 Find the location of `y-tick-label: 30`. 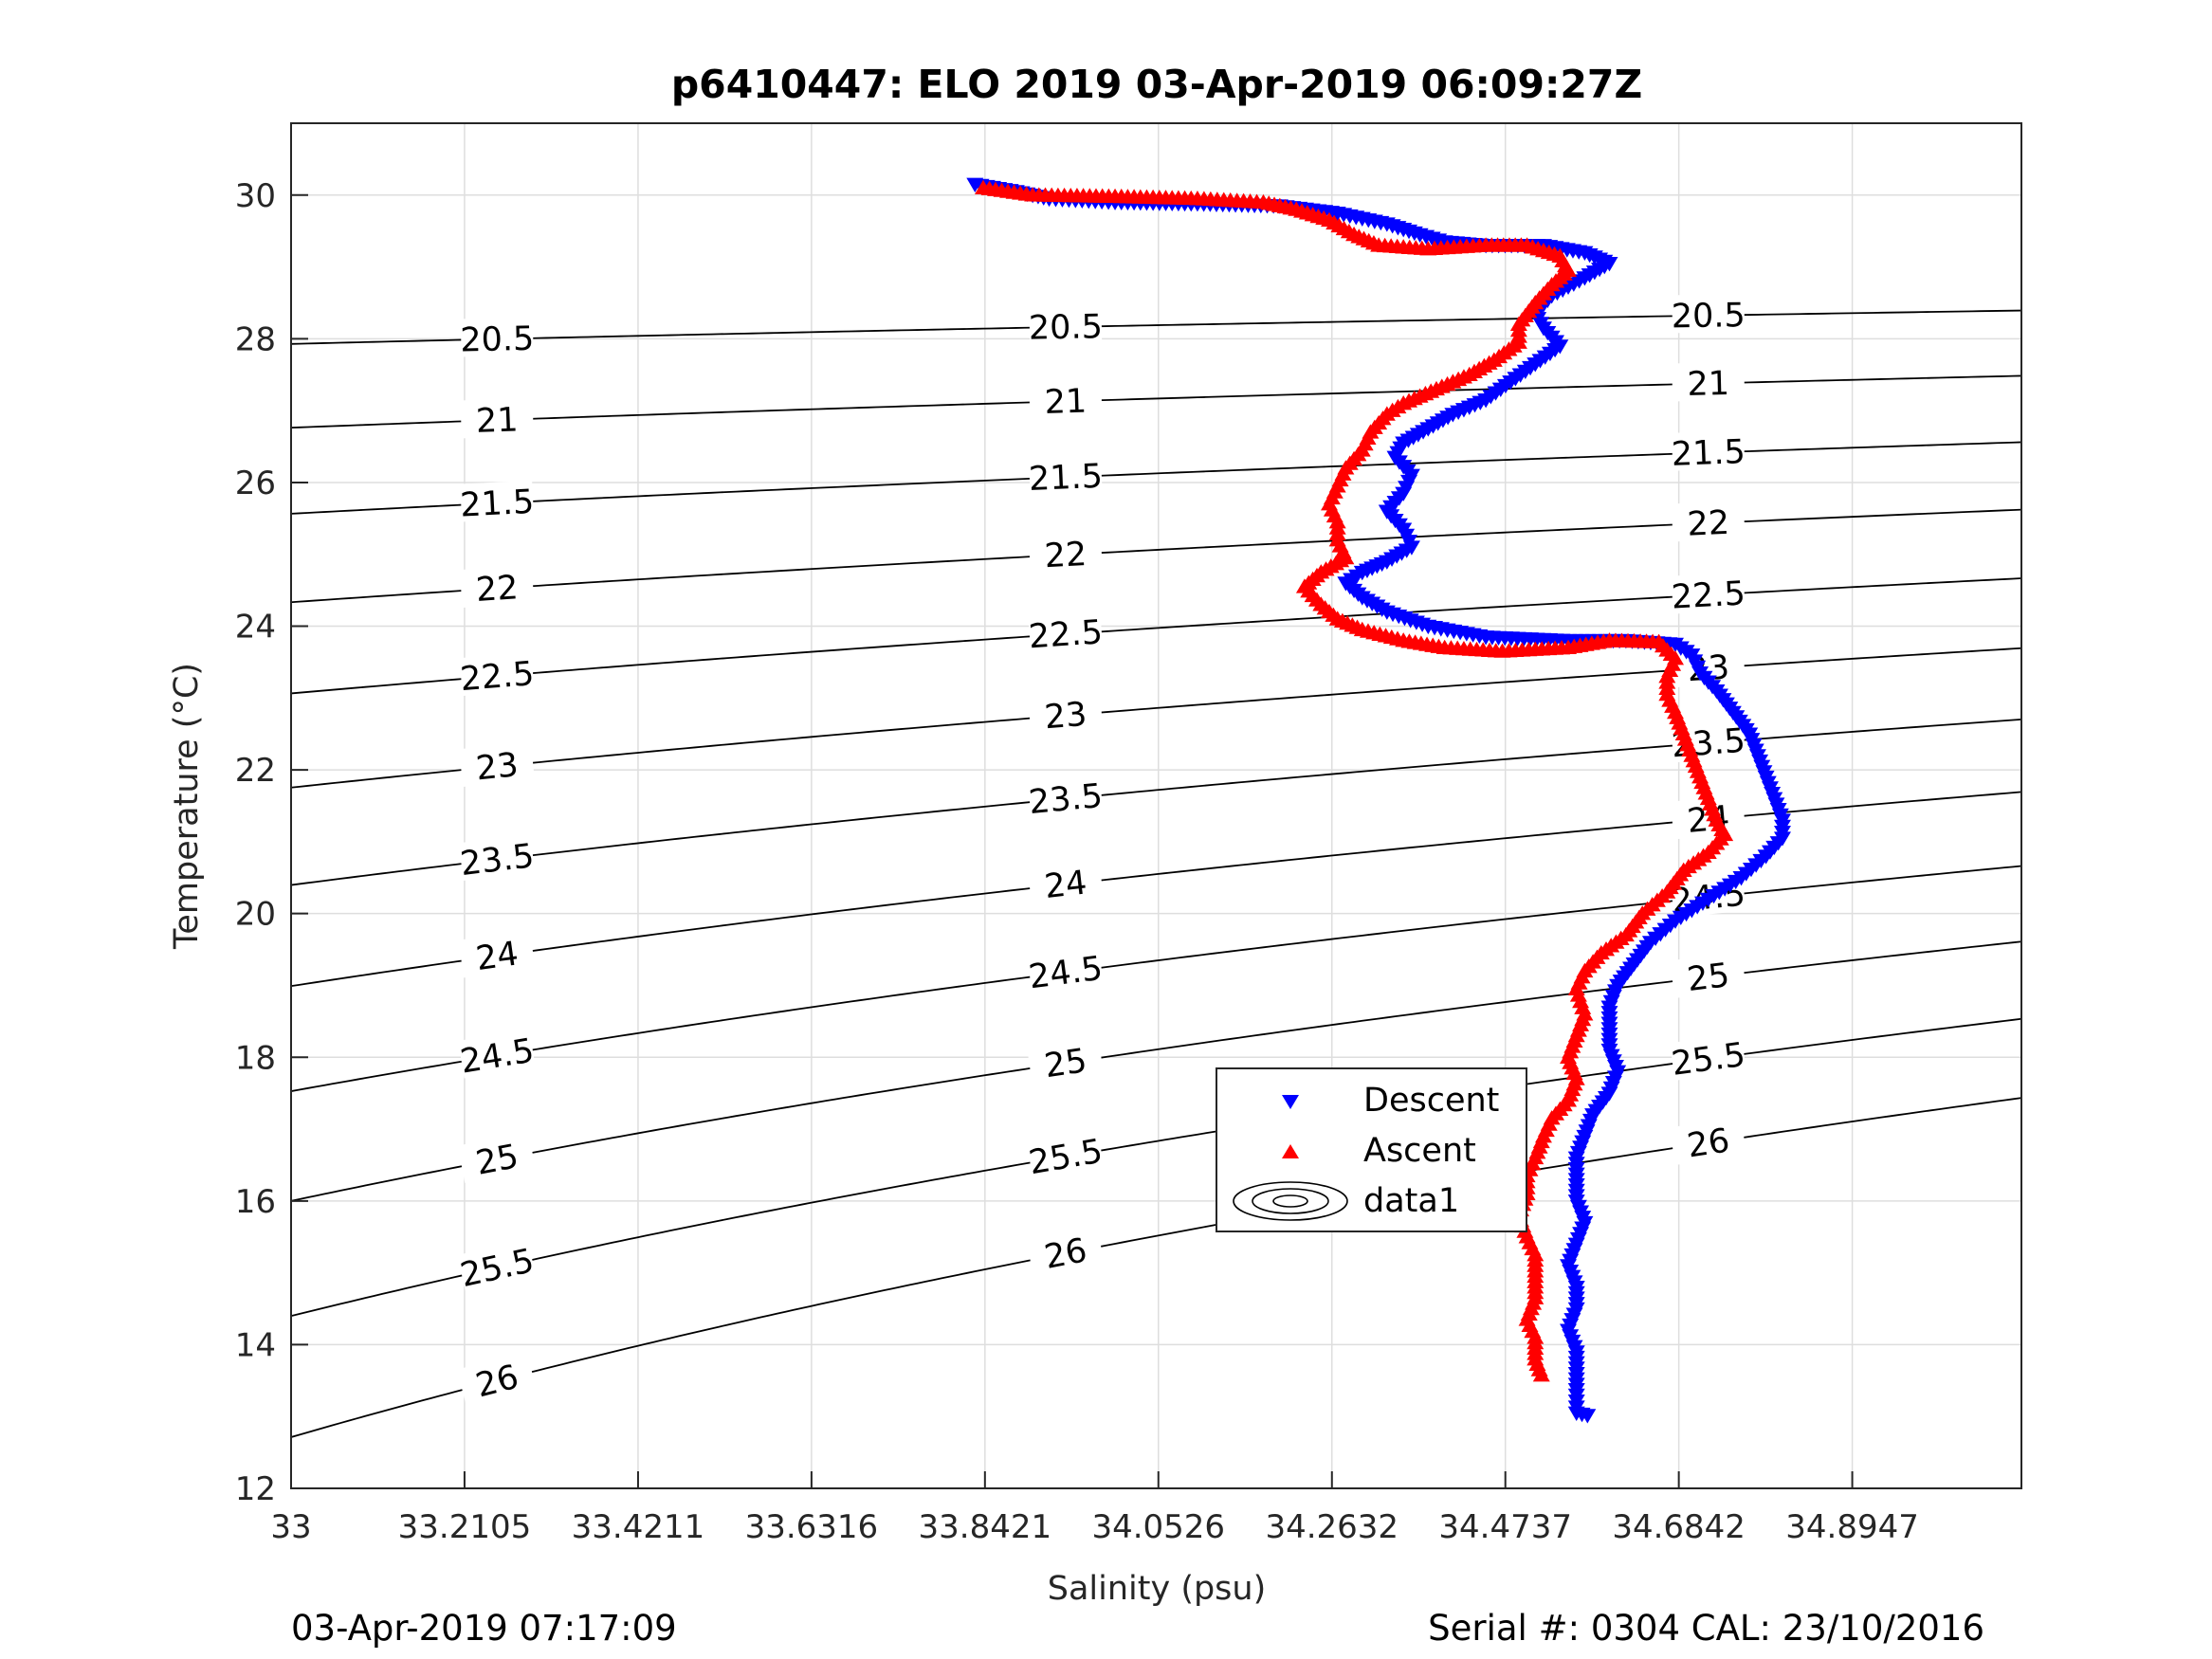

y-tick-label: 30 is located at coordinates (255, 196).